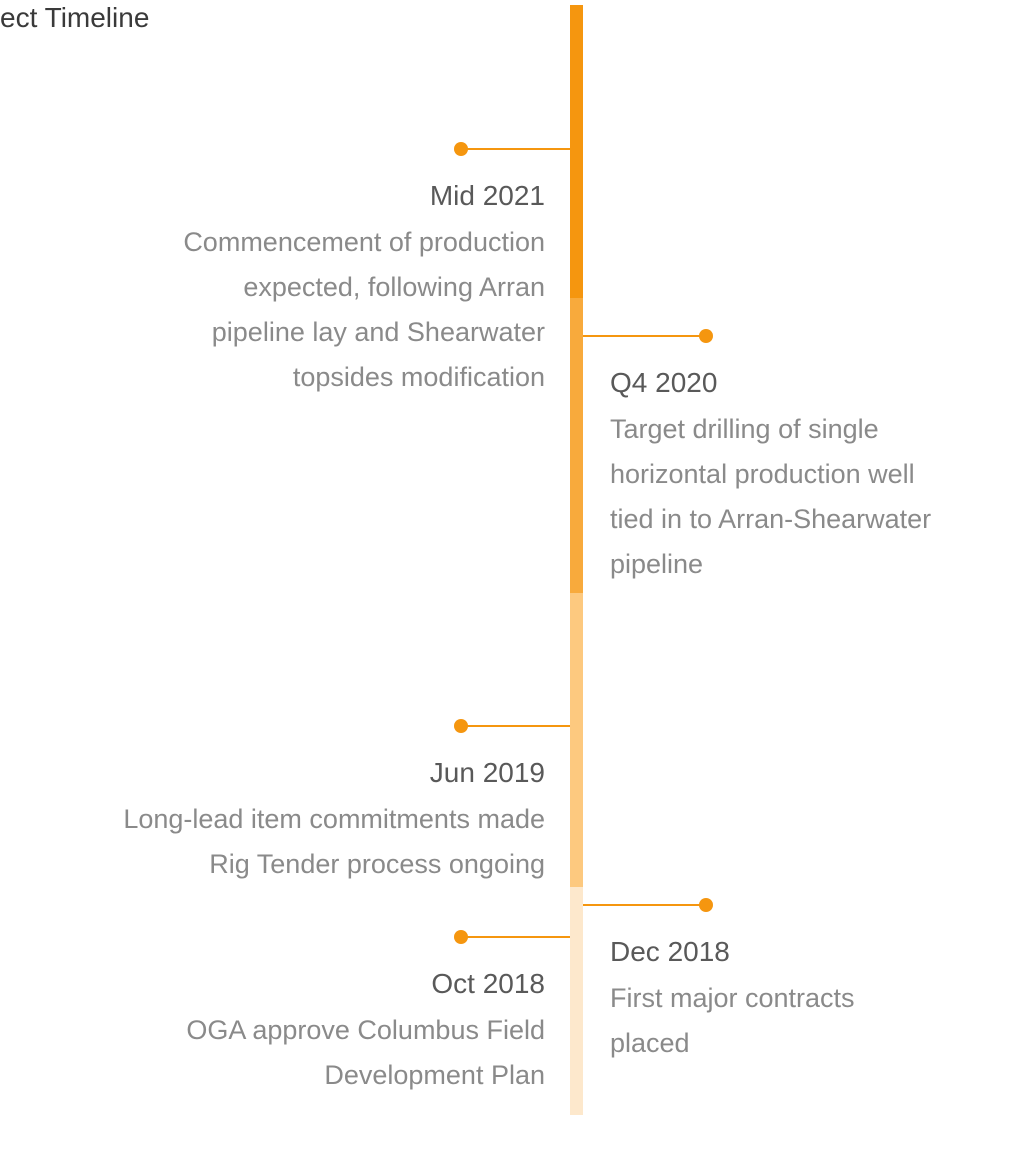 The image size is (1023, 1171). I want to click on event-description: topsides modification, so click(418, 377).